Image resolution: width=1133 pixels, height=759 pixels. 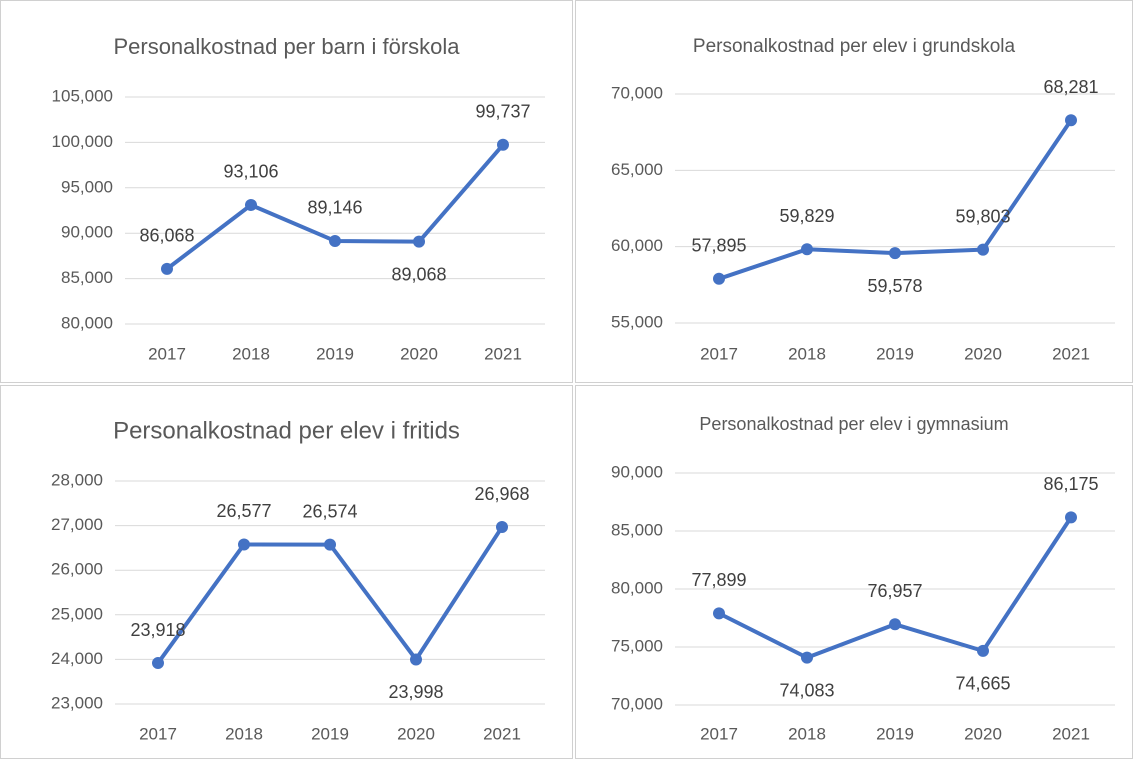 I want to click on y-tick-label: 24,000, so click(x=77, y=658).